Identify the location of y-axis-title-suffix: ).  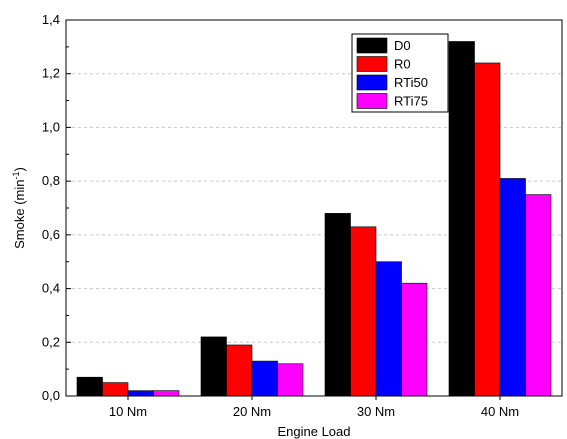
(19, 169).